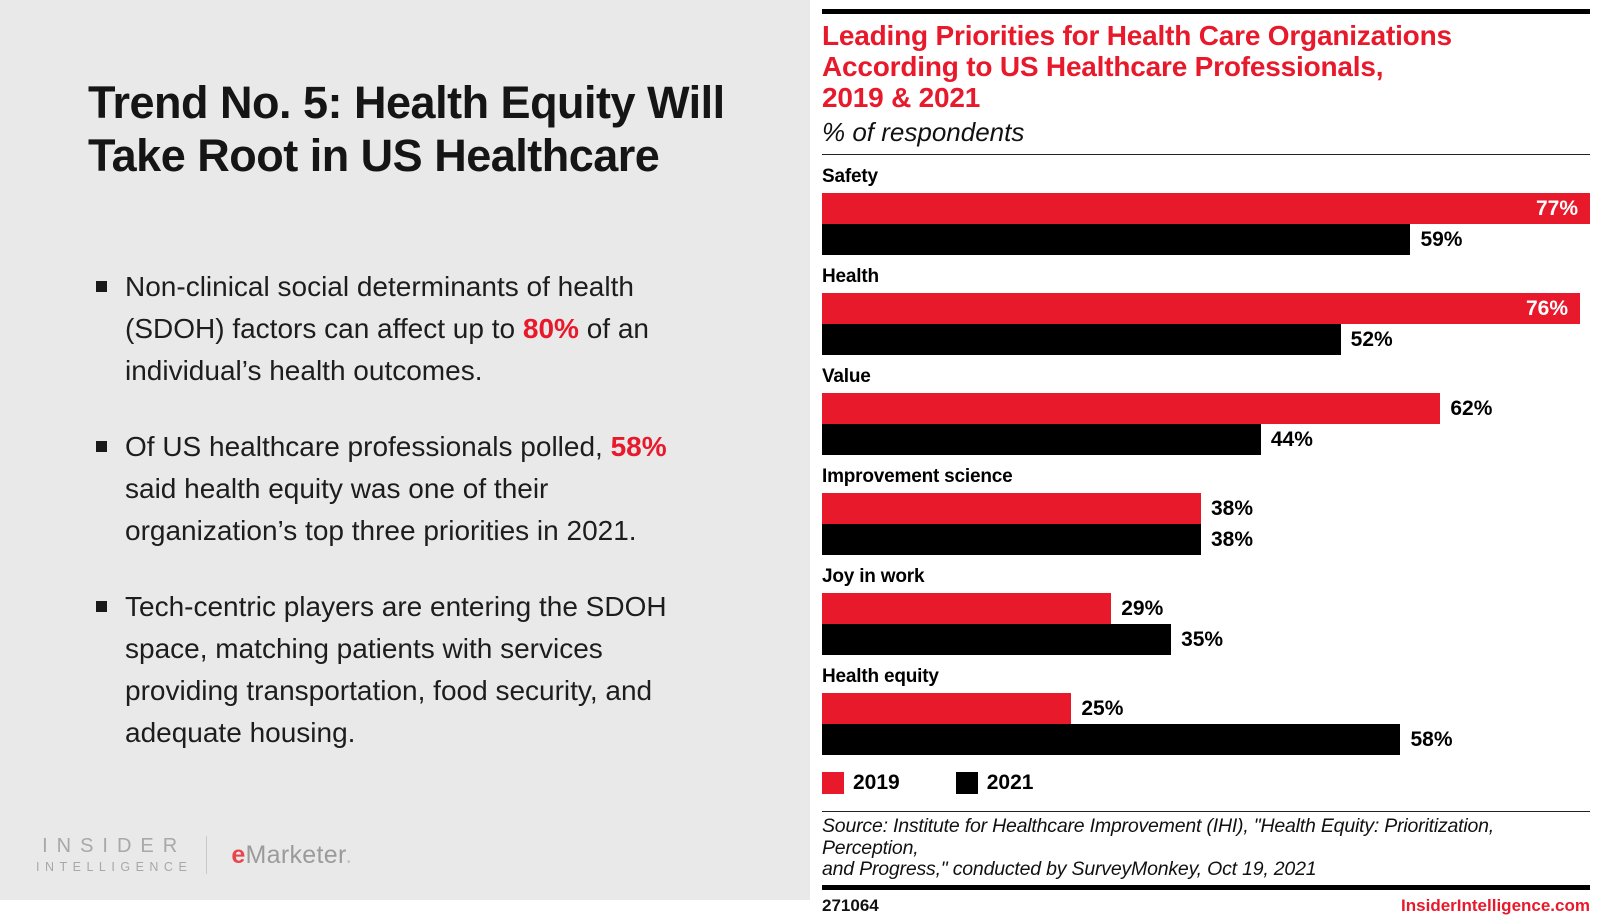  Describe the element at coordinates (1142, 608) in the screenshot. I see `bar-value-label: 29%` at that location.